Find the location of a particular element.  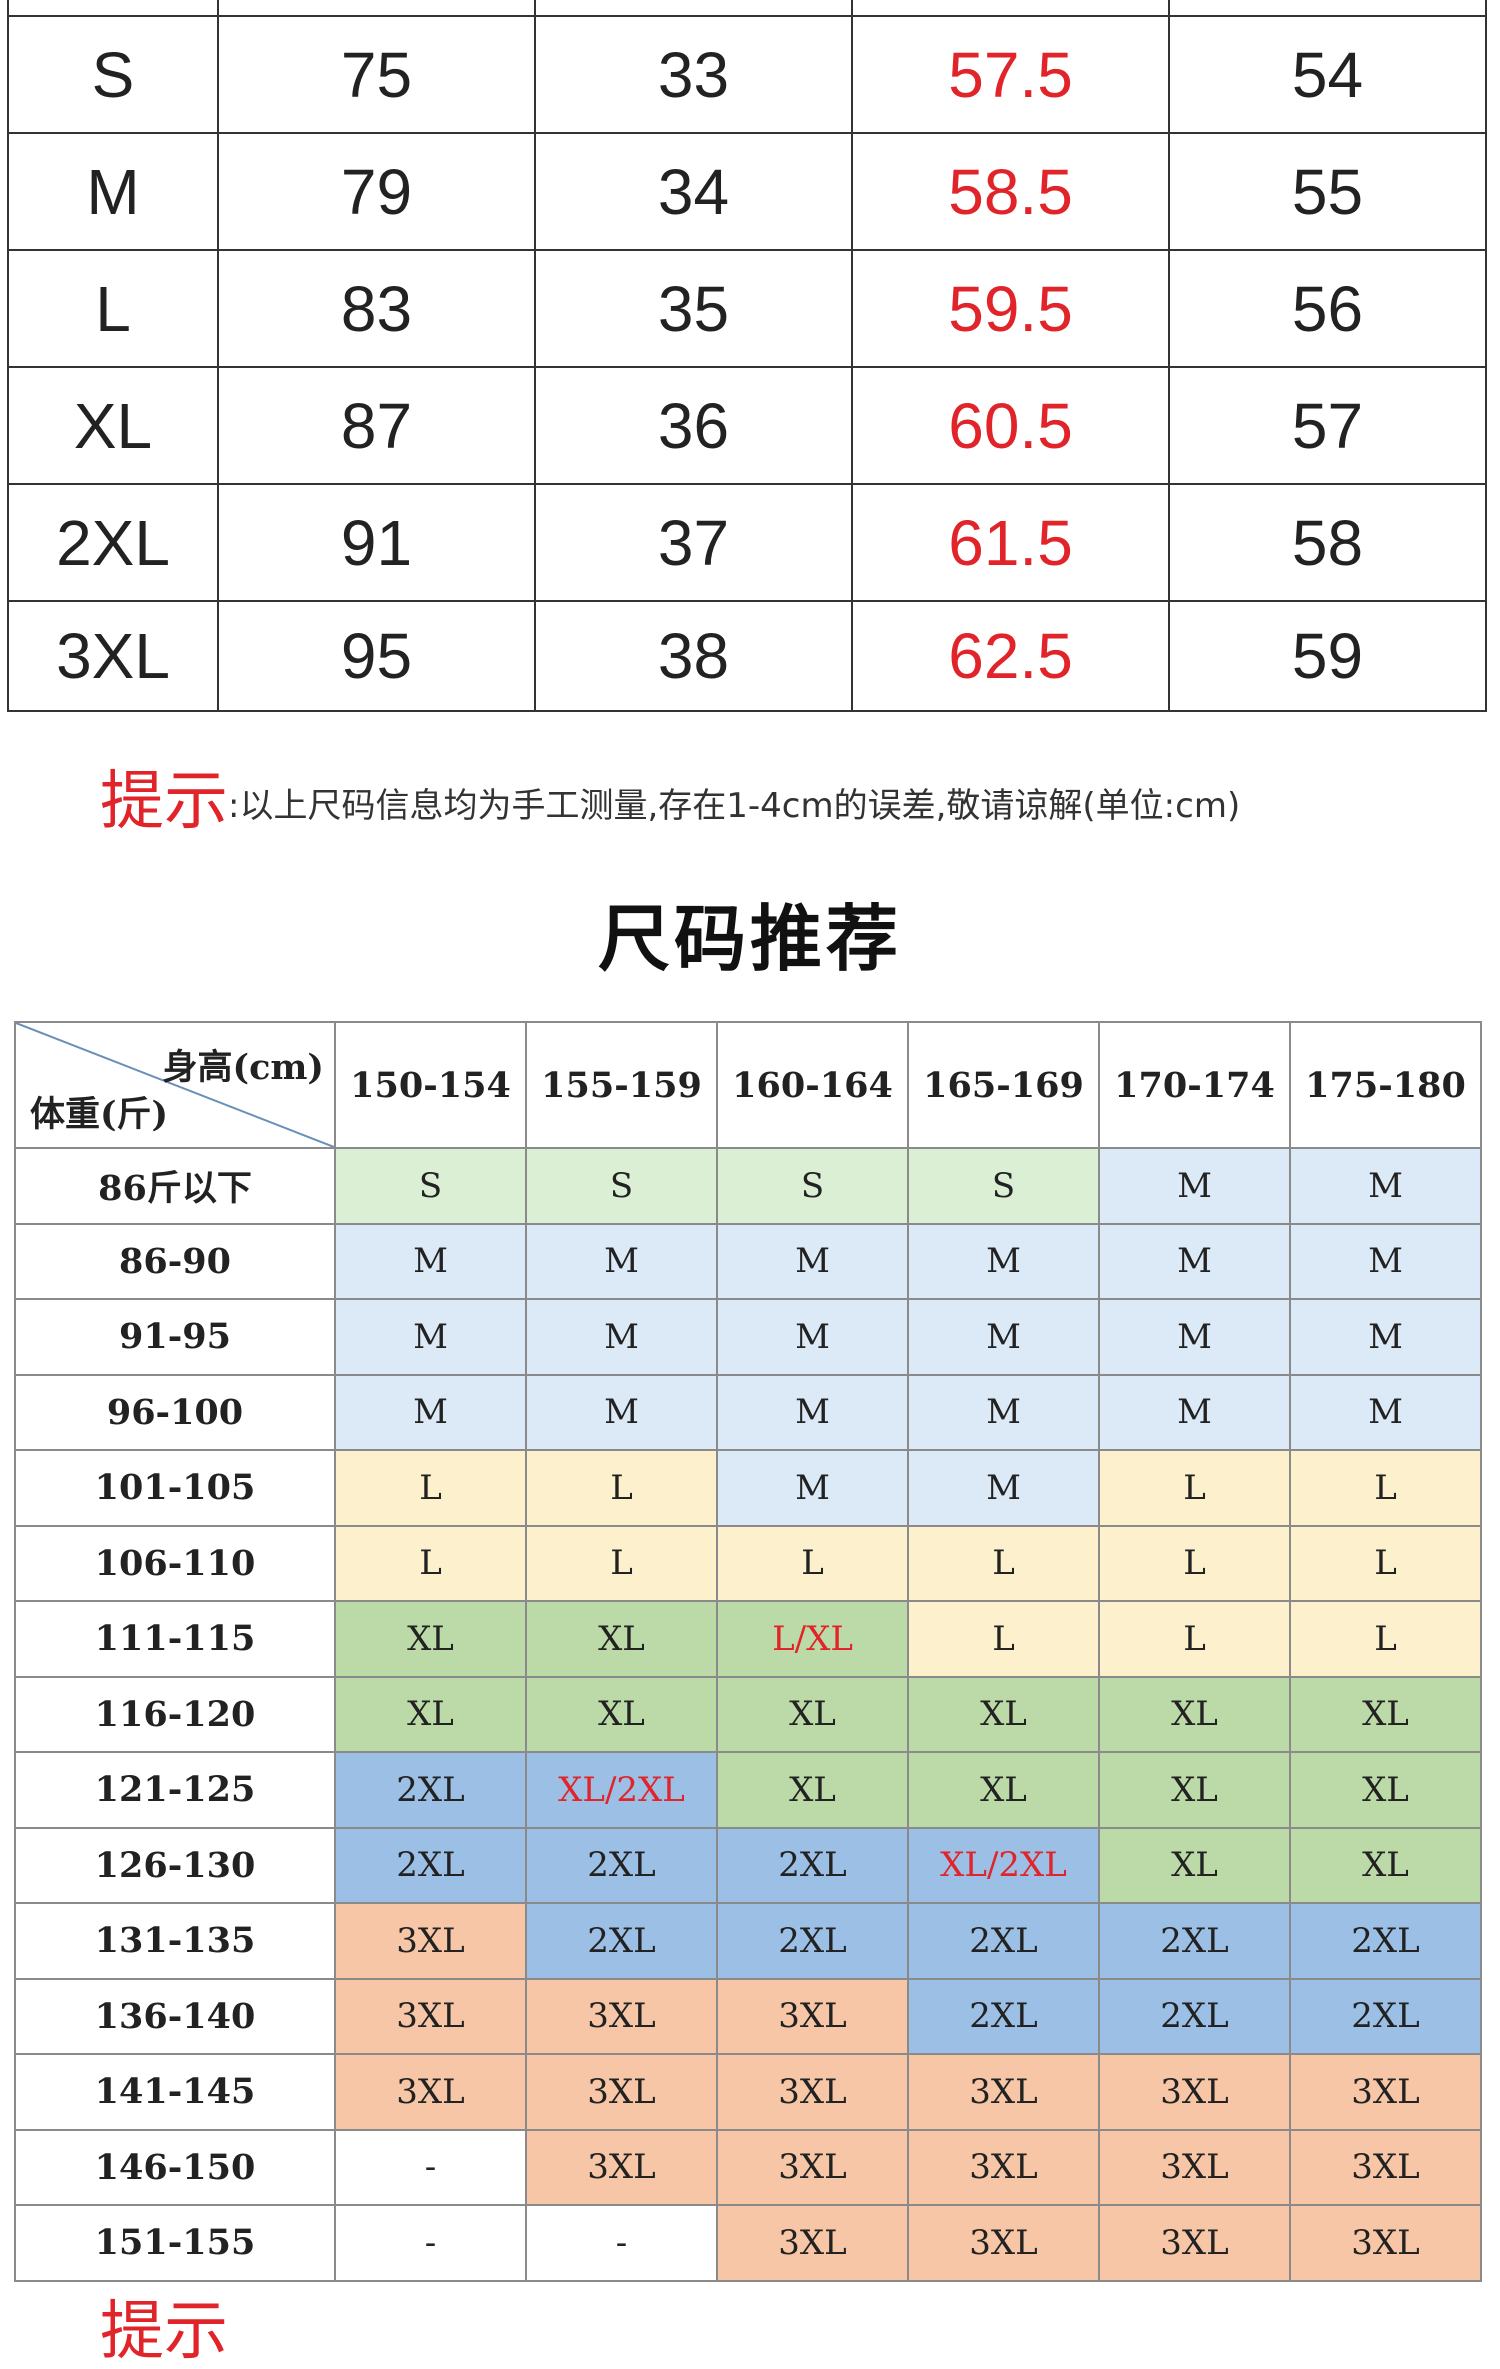

measurement-cell: 34 is located at coordinates (693, 191).